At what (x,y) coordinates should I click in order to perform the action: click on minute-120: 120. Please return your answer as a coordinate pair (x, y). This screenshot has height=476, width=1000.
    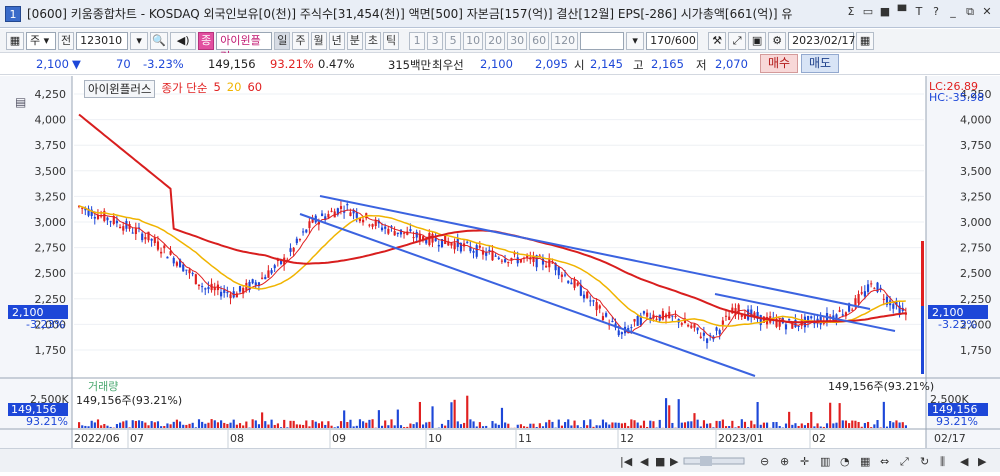
    Looking at the image, I should click on (564, 41).